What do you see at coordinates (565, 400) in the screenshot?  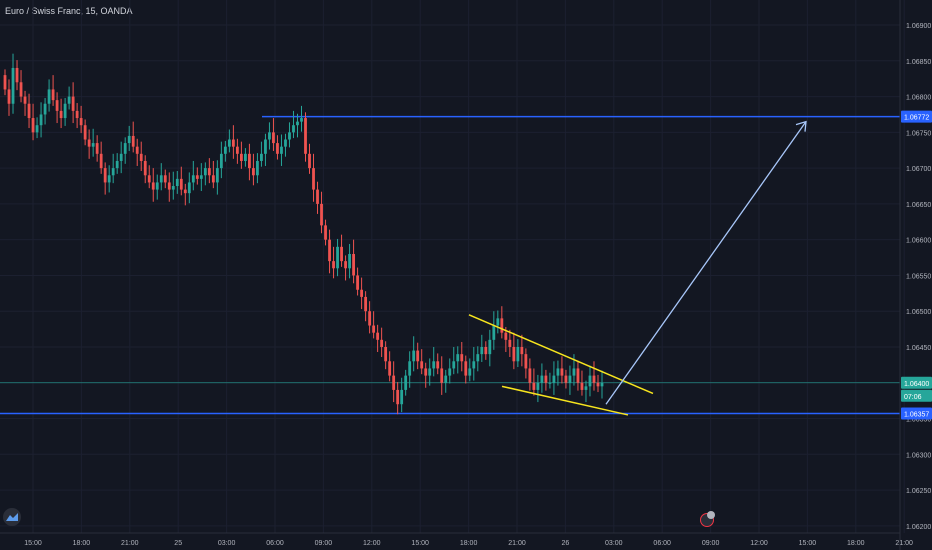 I see `wedge-lower-line` at bounding box center [565, 400].